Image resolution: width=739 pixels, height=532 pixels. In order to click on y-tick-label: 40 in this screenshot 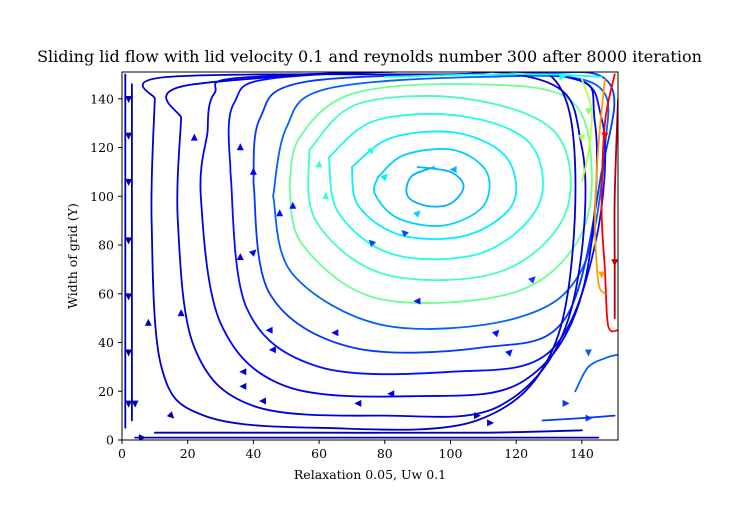, I will do `click(106, 342)`.